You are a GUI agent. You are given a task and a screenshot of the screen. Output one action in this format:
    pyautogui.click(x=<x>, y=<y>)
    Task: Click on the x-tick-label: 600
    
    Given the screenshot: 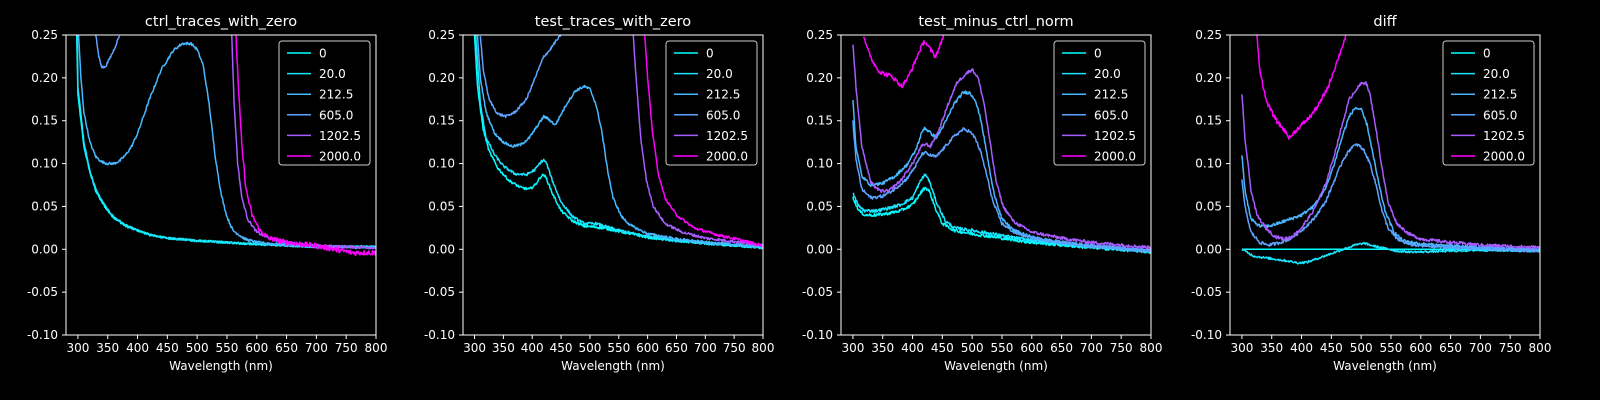 What is the action you would take?
    pyautogui.click(x=1031, y=348)
    